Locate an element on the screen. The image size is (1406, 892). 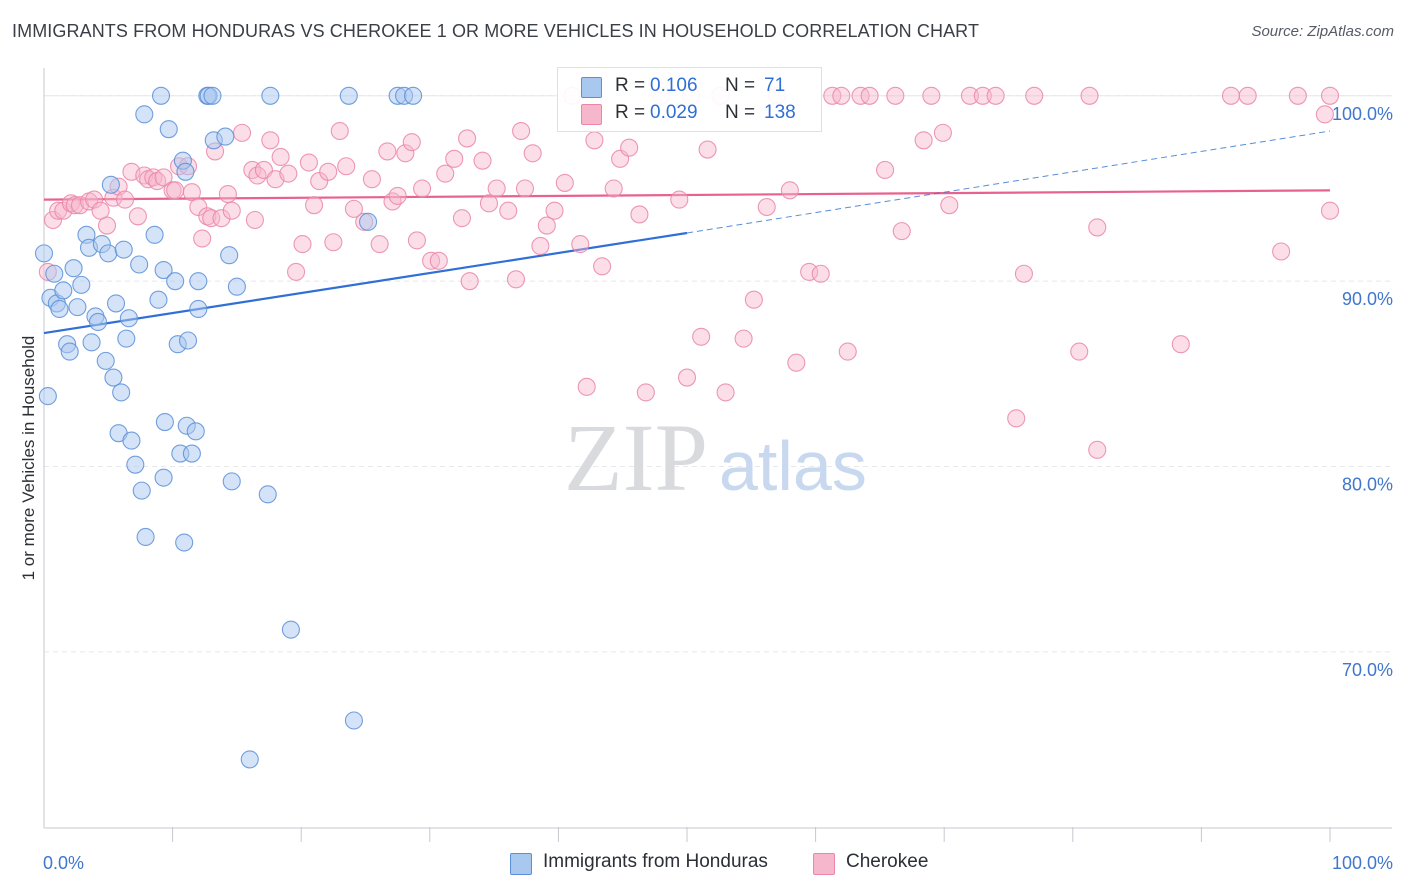
y-tick-label: 70.0% is located at coordinates (1367, 670).